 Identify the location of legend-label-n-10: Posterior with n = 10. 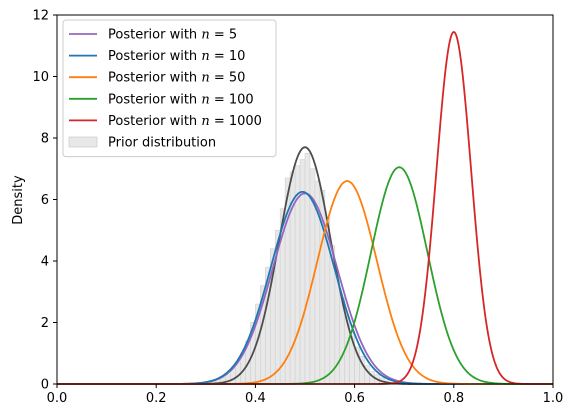
(176, 56).